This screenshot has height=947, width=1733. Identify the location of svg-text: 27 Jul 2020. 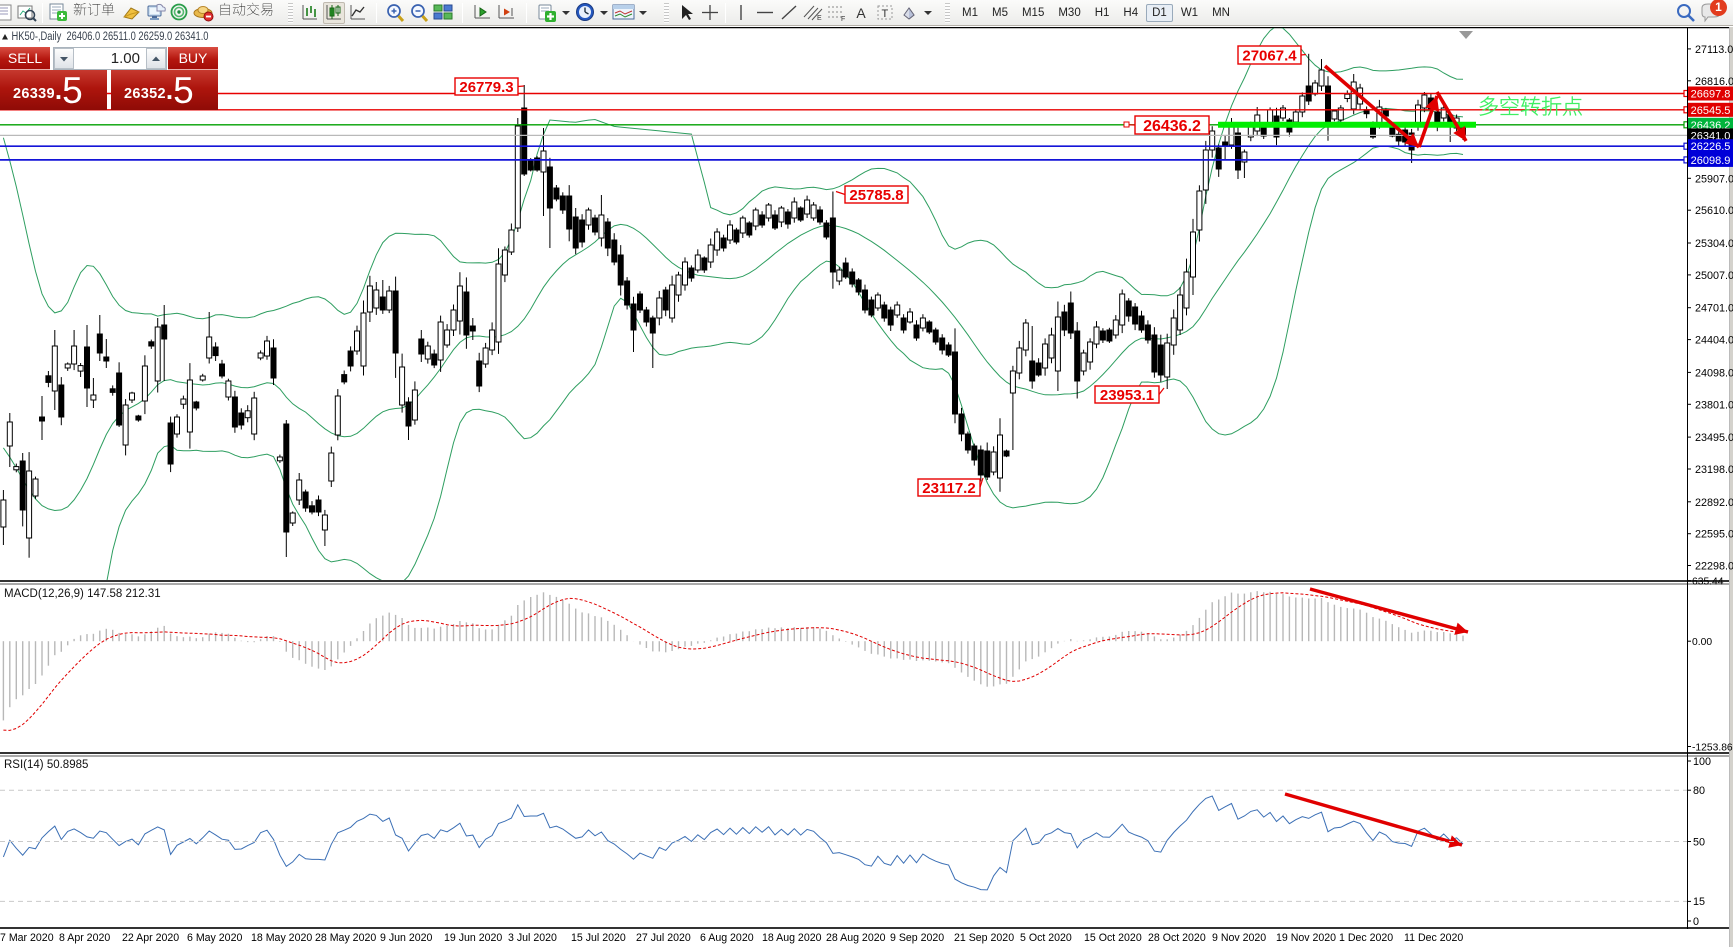
(663, 938).